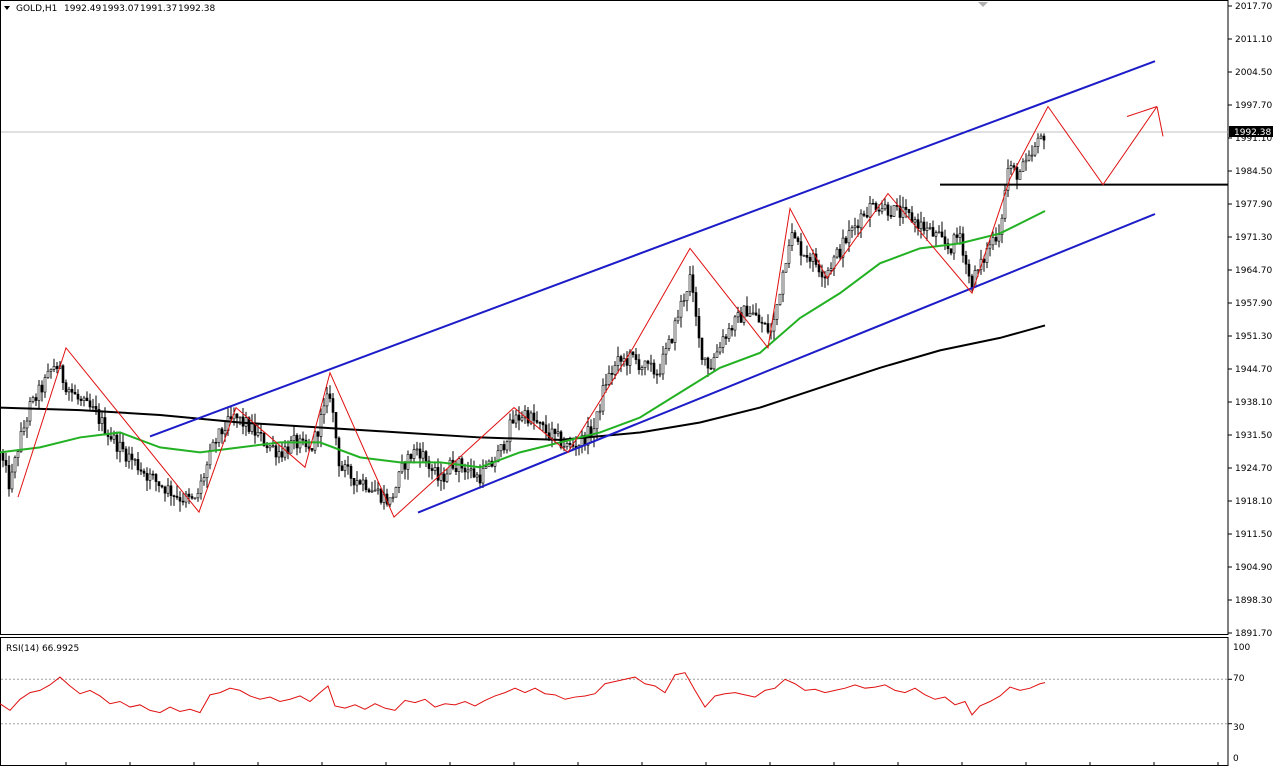 The image size is (1276, 771). I want to click on price-tick-label: 1918.10, so click(1253, 502).